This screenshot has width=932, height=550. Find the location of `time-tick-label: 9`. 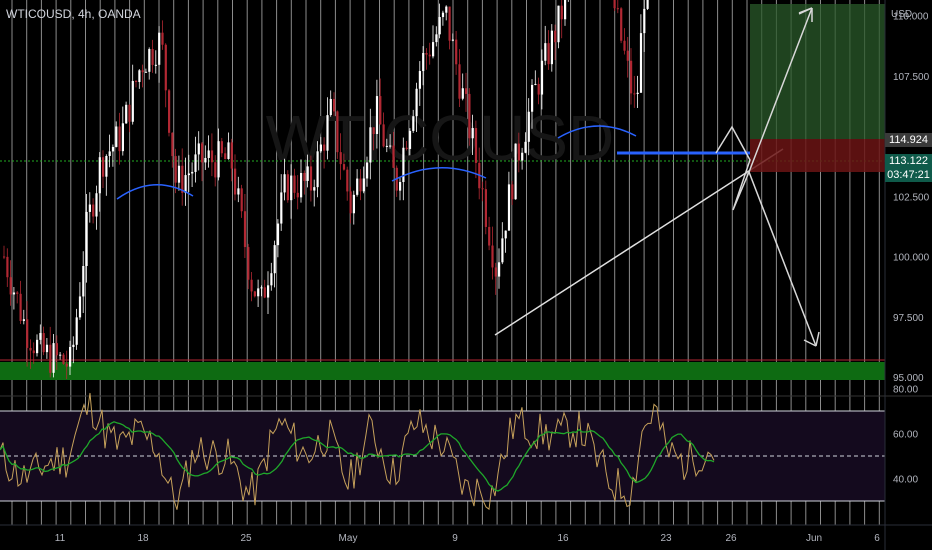

time-tick-label: 9 is located at coordinates (455, 538).